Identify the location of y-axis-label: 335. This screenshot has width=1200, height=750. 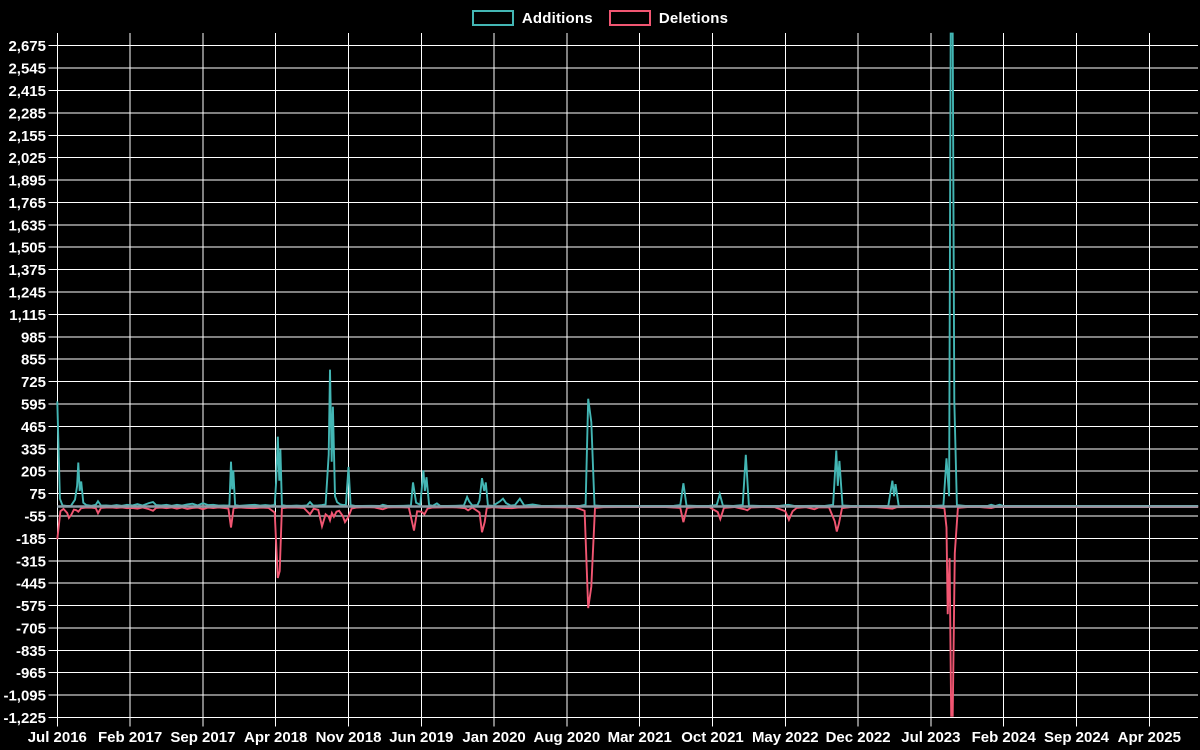
(33, 449).